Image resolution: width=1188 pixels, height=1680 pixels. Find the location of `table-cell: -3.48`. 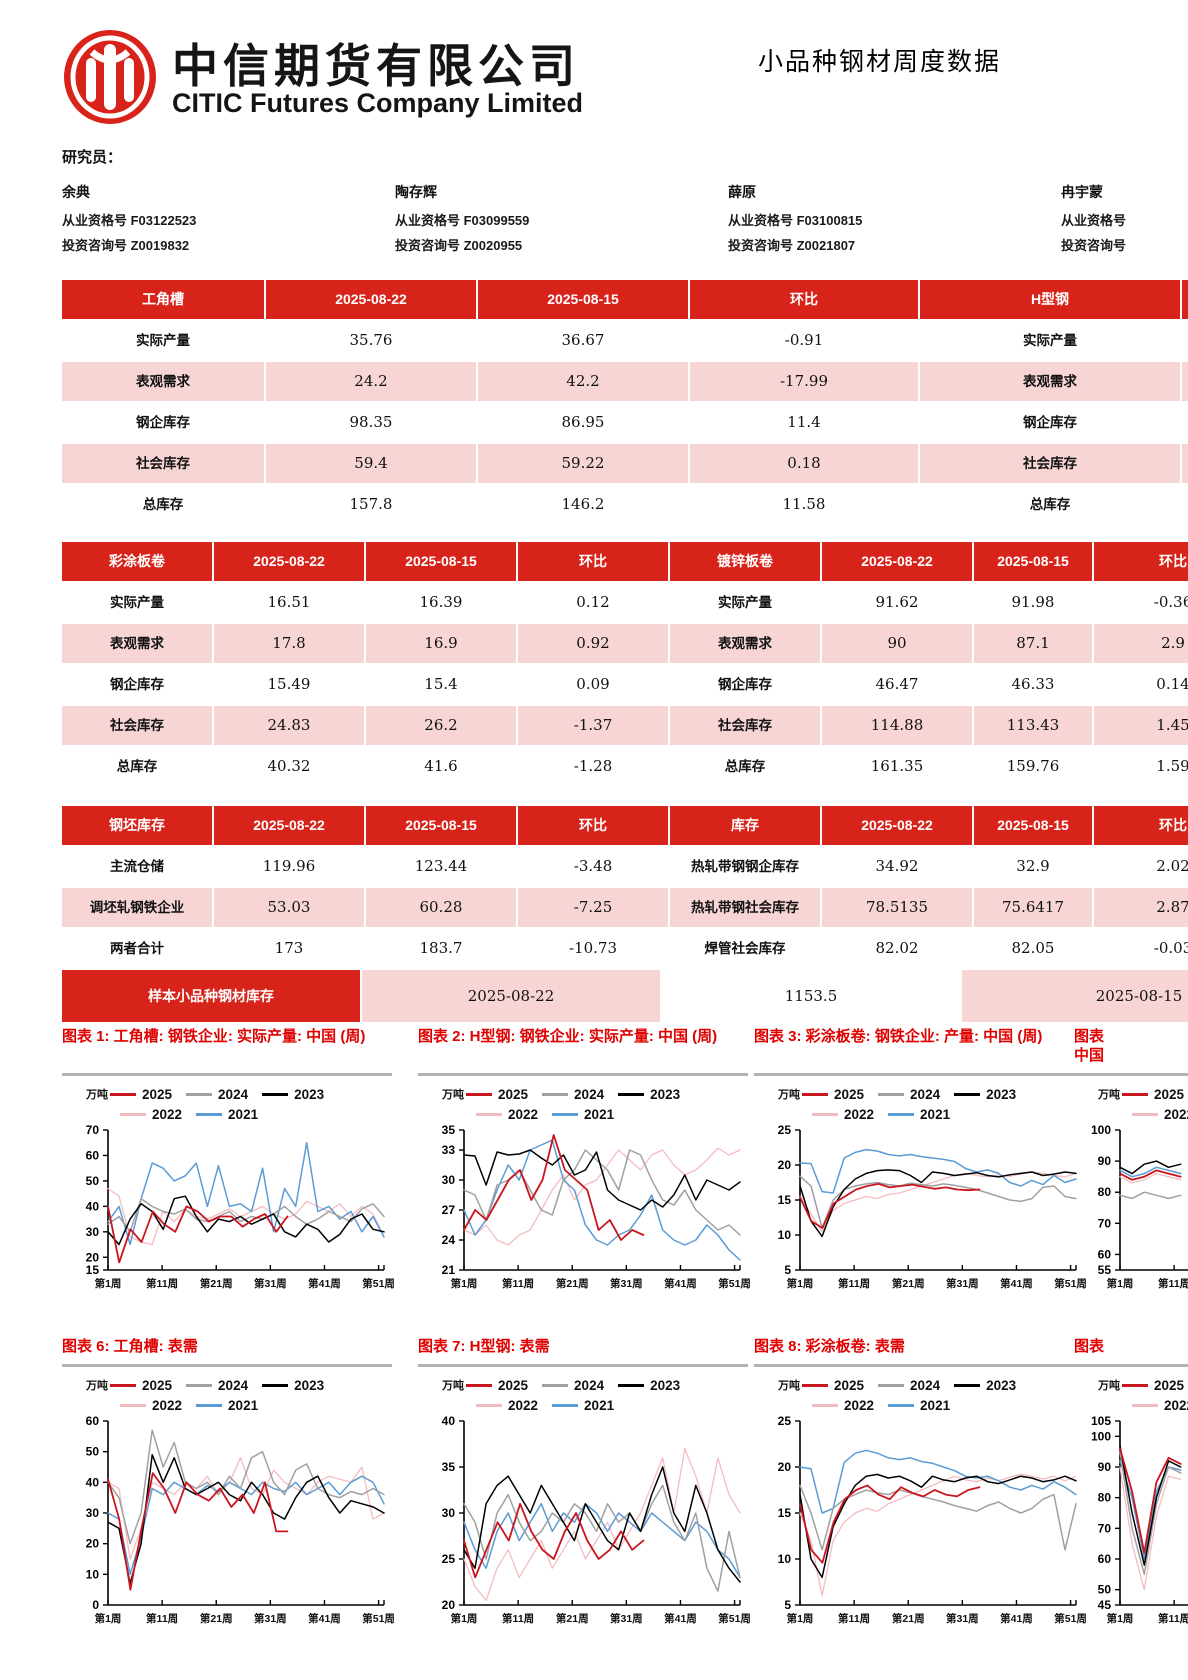

table-cell: -3.48 is located at coordinates (594, 866).